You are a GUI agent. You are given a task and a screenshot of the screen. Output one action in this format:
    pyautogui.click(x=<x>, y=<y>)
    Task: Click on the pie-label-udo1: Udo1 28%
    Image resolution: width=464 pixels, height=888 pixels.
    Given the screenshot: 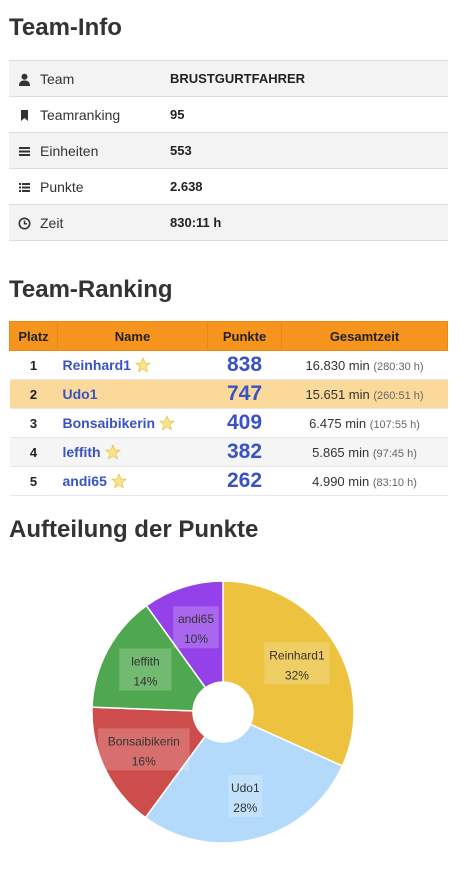 What is the action you would take?
    pyautogui.click(x=245, y=796)
    